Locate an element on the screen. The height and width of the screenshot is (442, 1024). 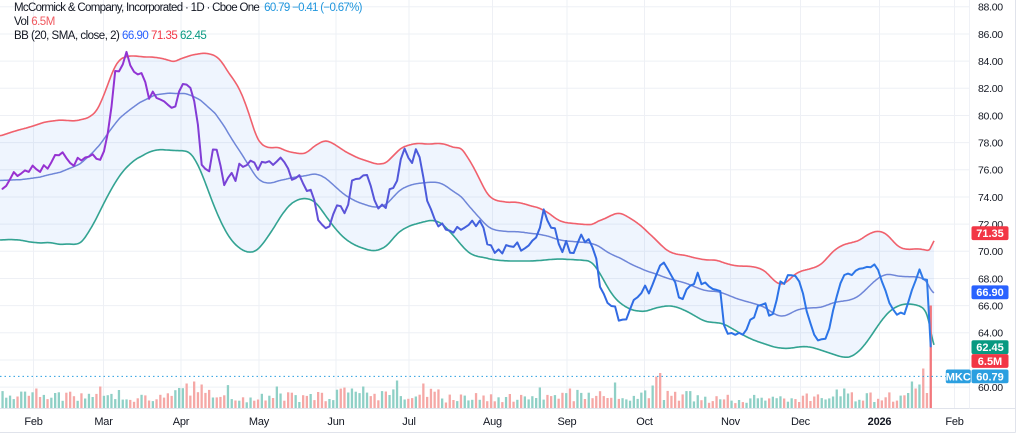
svg-text: 74.00 is located at coordinates (990, 198).